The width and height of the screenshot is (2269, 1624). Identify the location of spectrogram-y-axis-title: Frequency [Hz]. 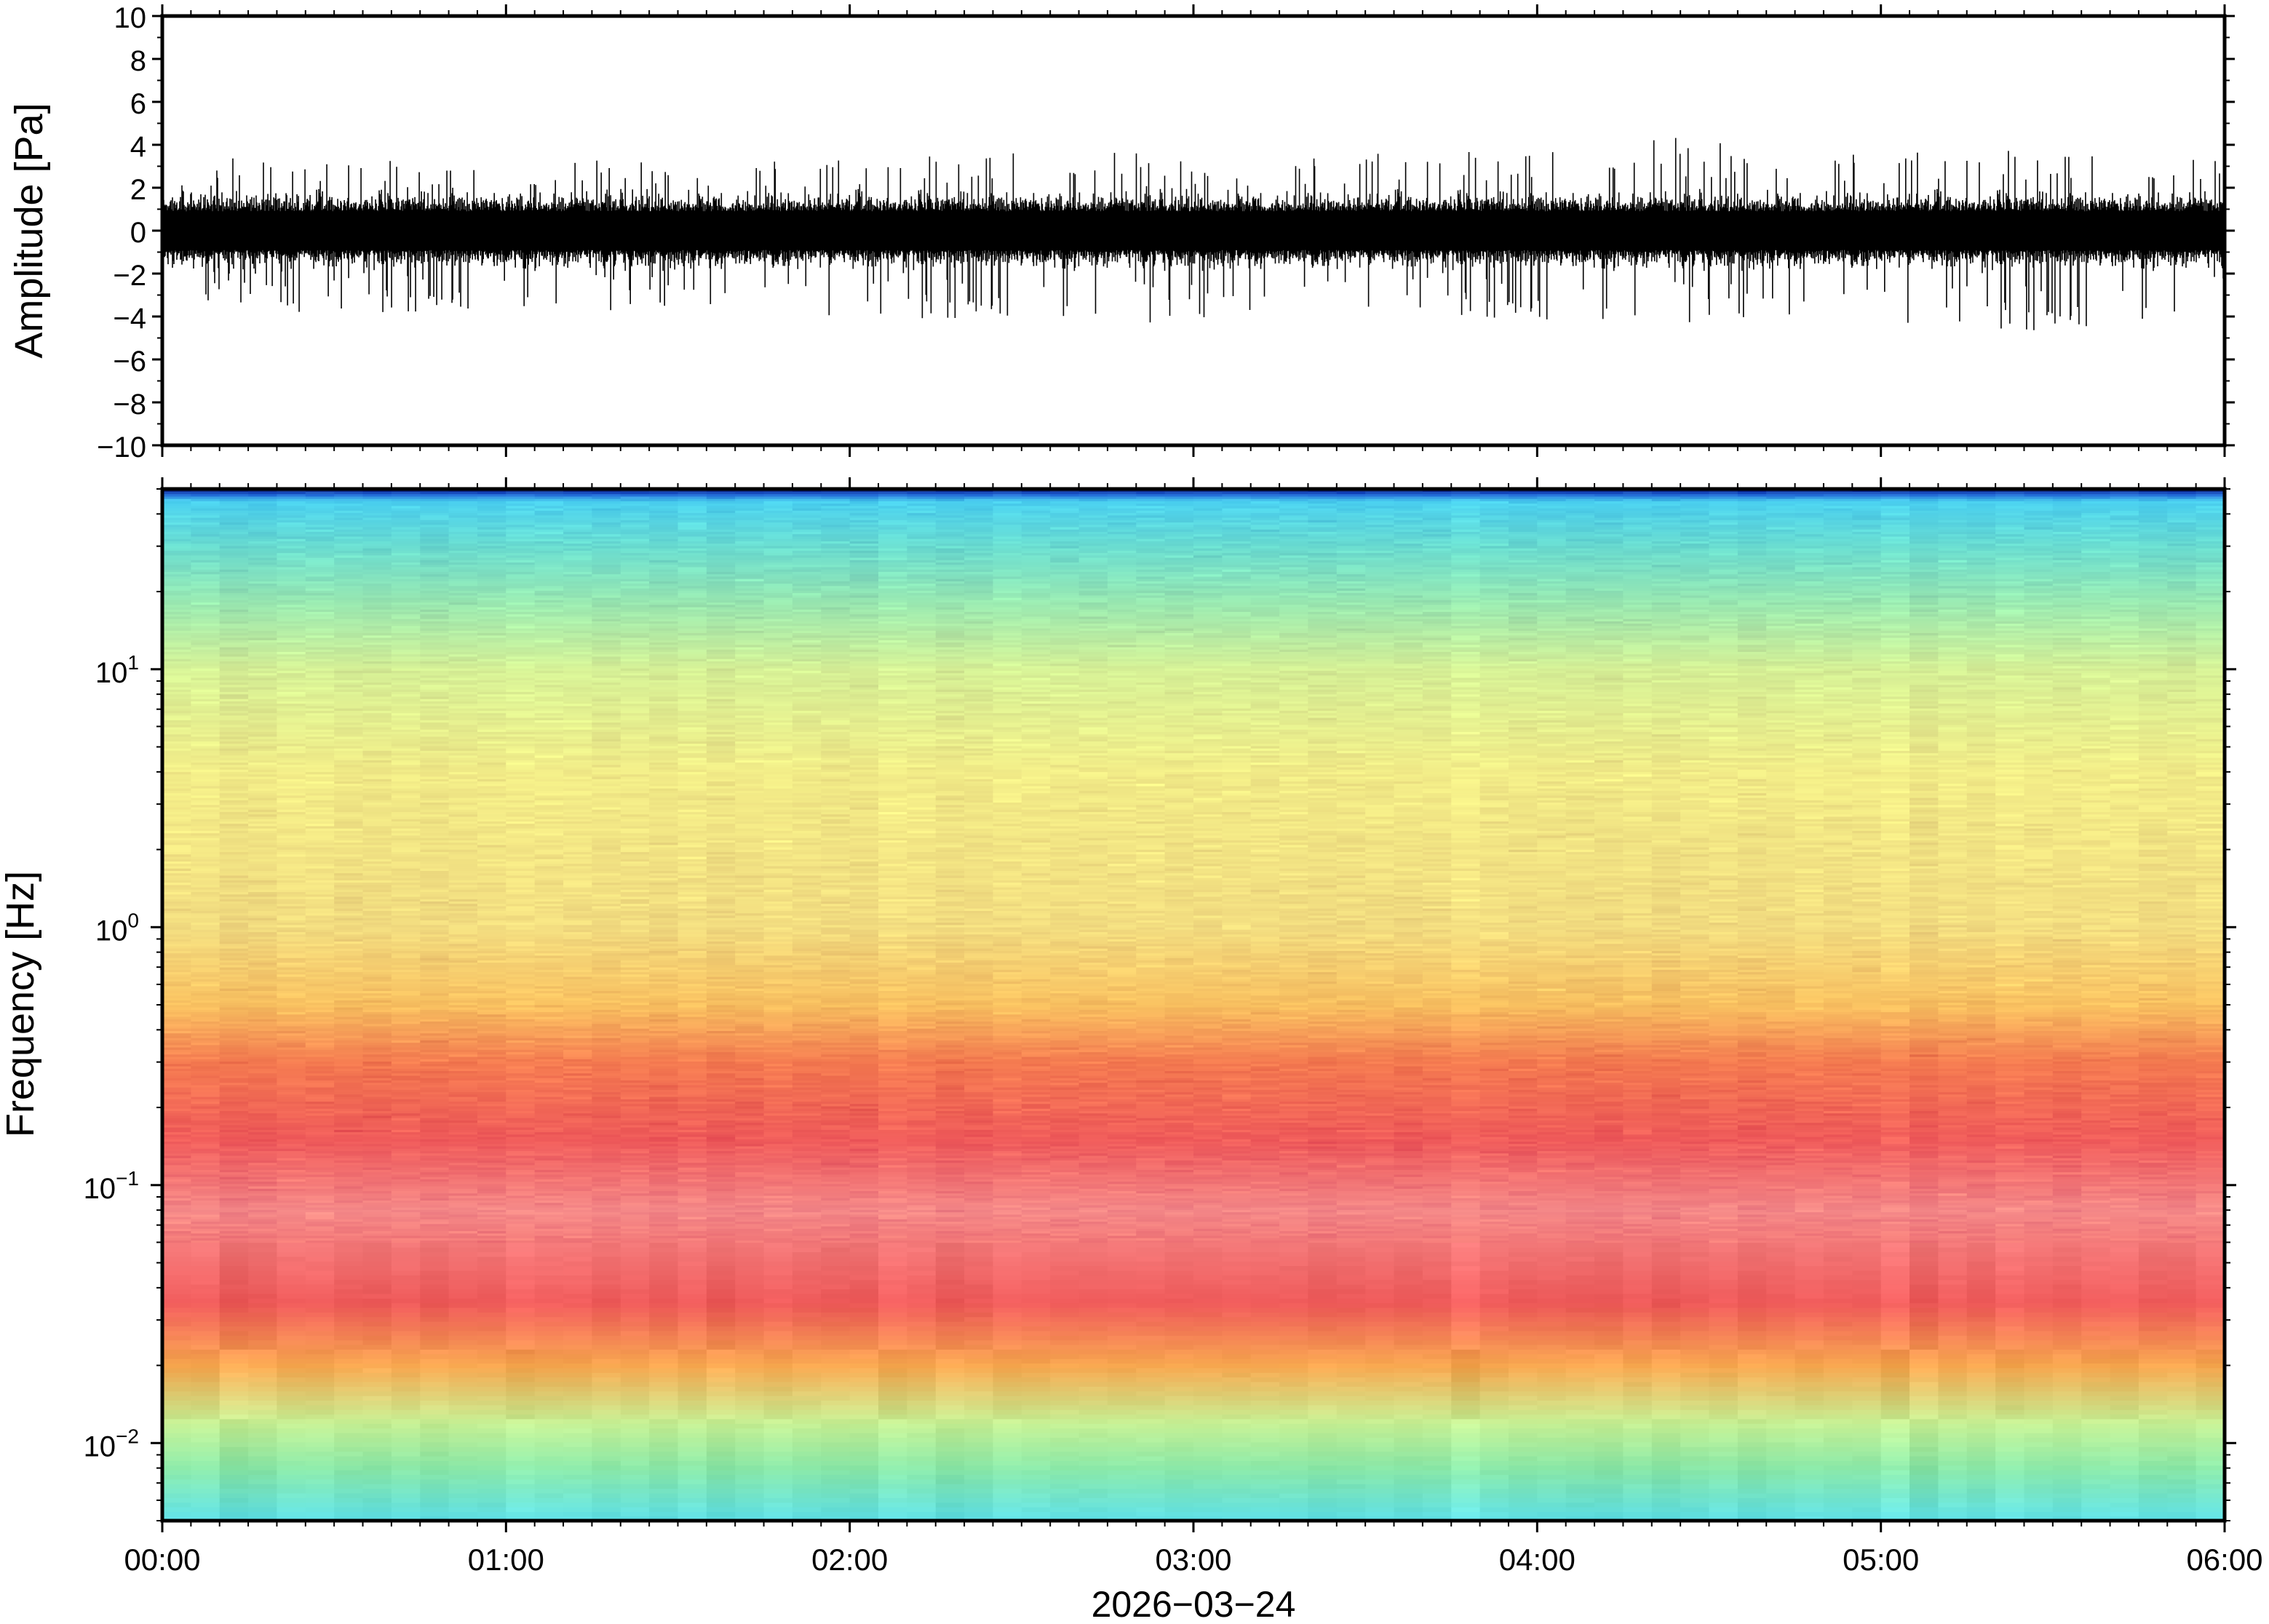
(21, 1004).